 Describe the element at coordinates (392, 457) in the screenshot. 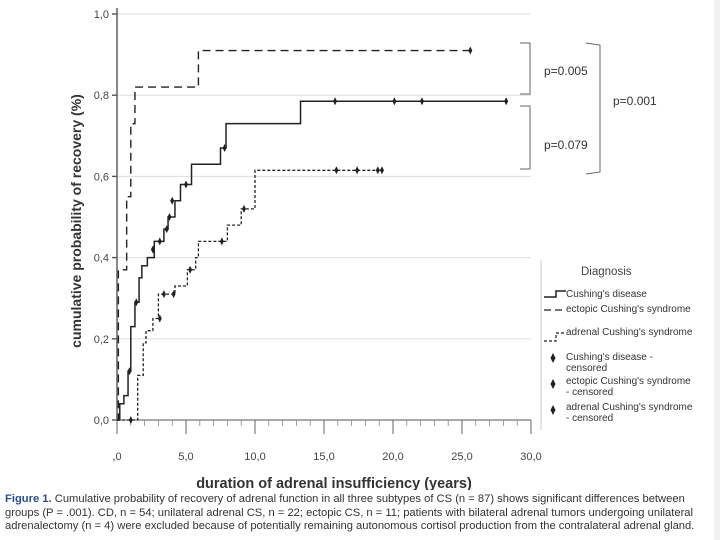

I see `x-tick-label-4: 20,0` at that location.